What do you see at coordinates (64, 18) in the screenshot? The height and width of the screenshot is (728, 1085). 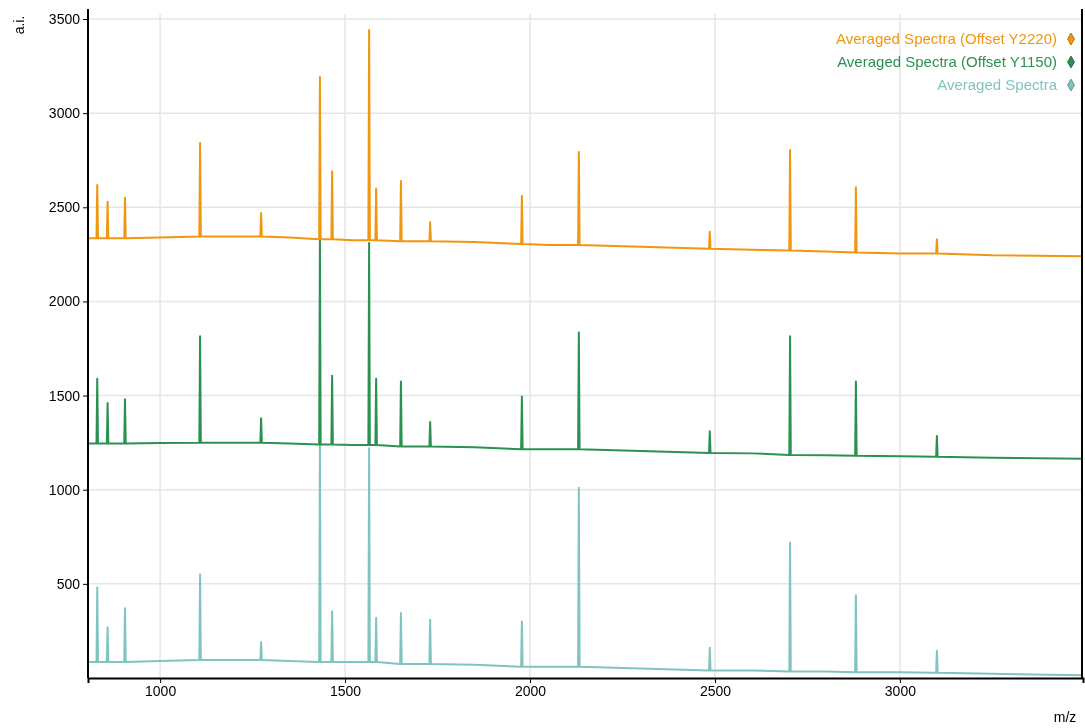 I see `y-tick-label: 3500` at bounding box center [64, 18].